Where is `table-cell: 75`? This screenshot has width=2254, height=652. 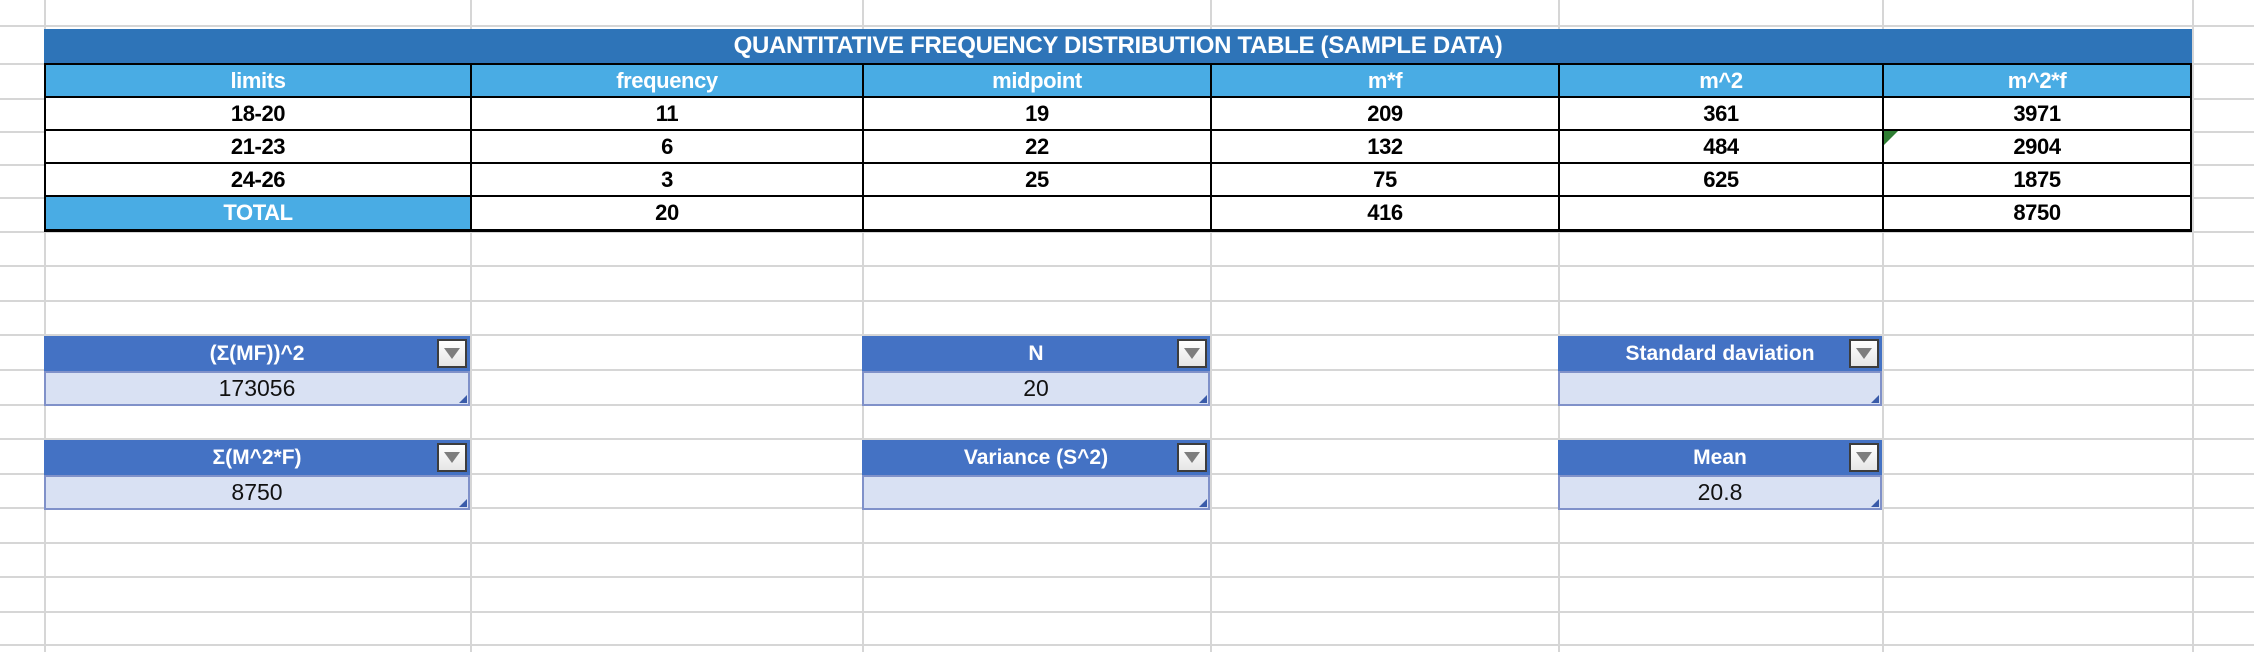
table-cell: 75 is located at coordinates (1386, 180).